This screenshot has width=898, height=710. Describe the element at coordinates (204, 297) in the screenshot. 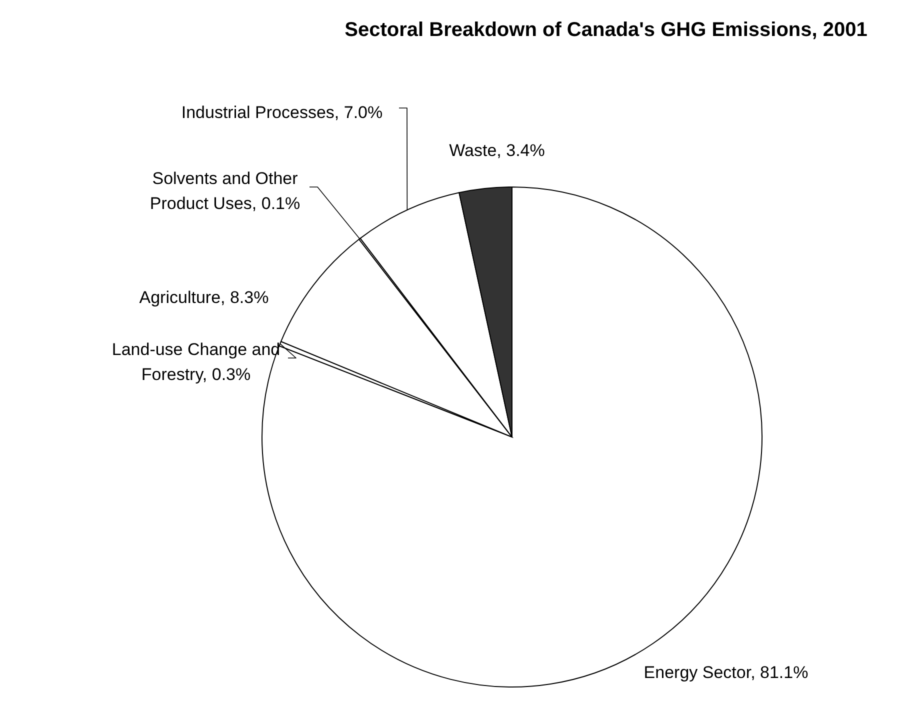

I see `slice-label: Agriculture, 8.3%` at that location.